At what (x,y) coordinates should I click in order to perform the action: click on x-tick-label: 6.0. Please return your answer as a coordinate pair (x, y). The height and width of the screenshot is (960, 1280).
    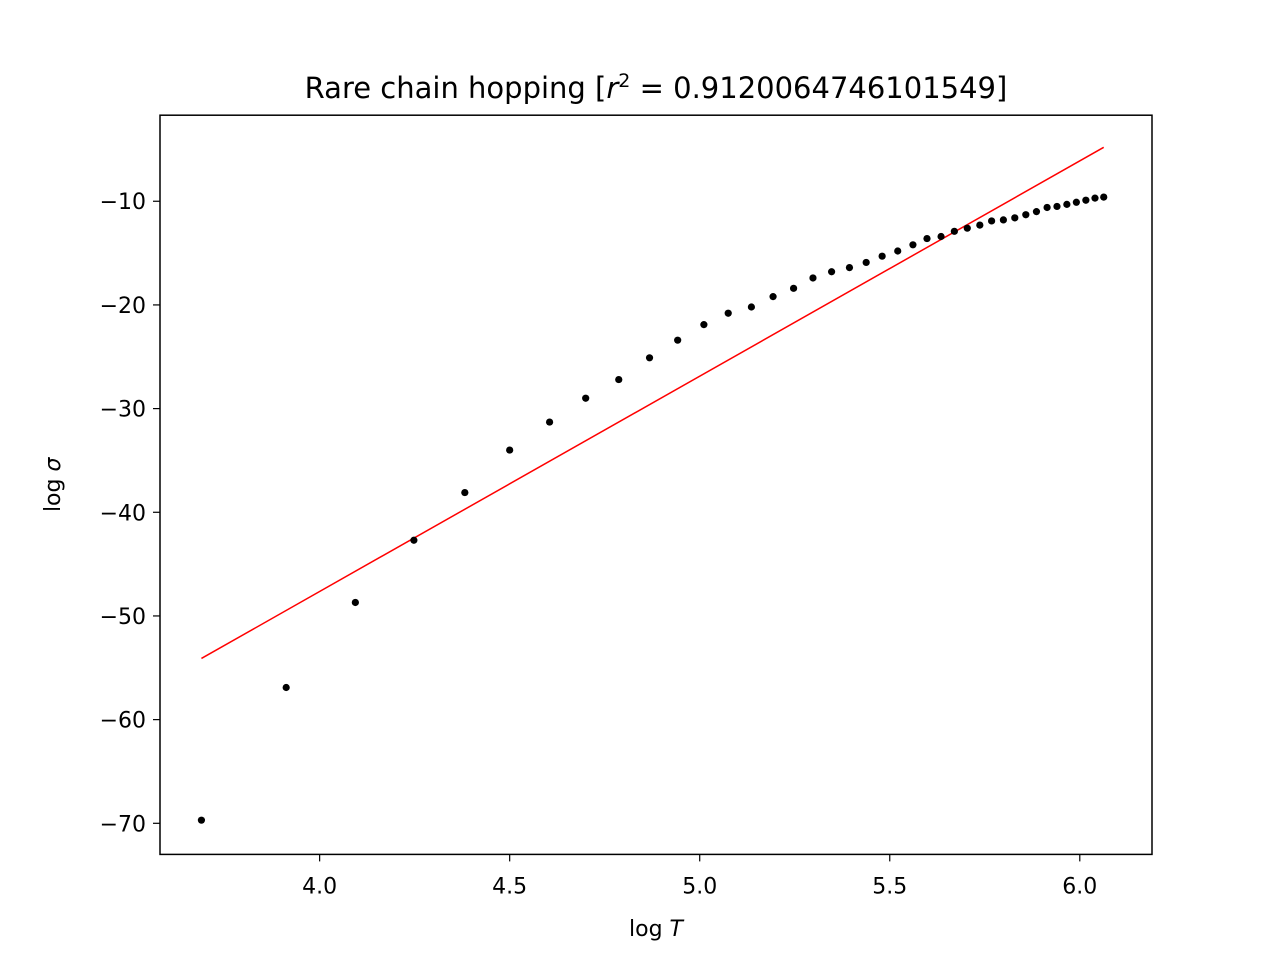
    Looking at the image, I should click on (1079, 886).